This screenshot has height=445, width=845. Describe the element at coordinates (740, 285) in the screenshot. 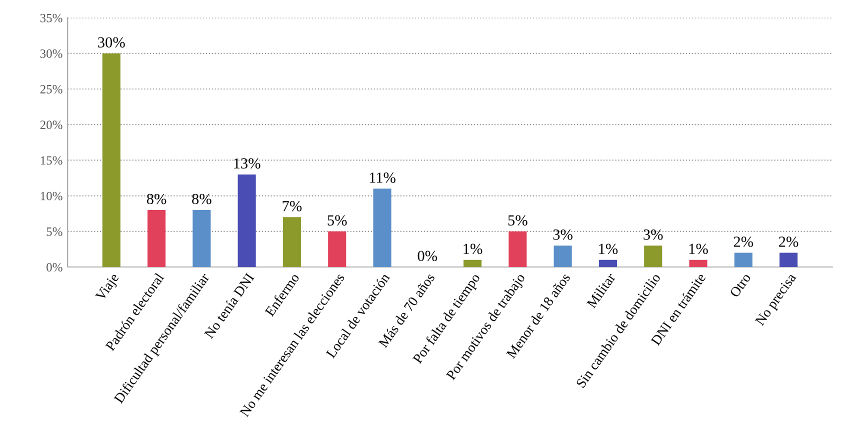

I see `x-tick-label: Otro` at that location.